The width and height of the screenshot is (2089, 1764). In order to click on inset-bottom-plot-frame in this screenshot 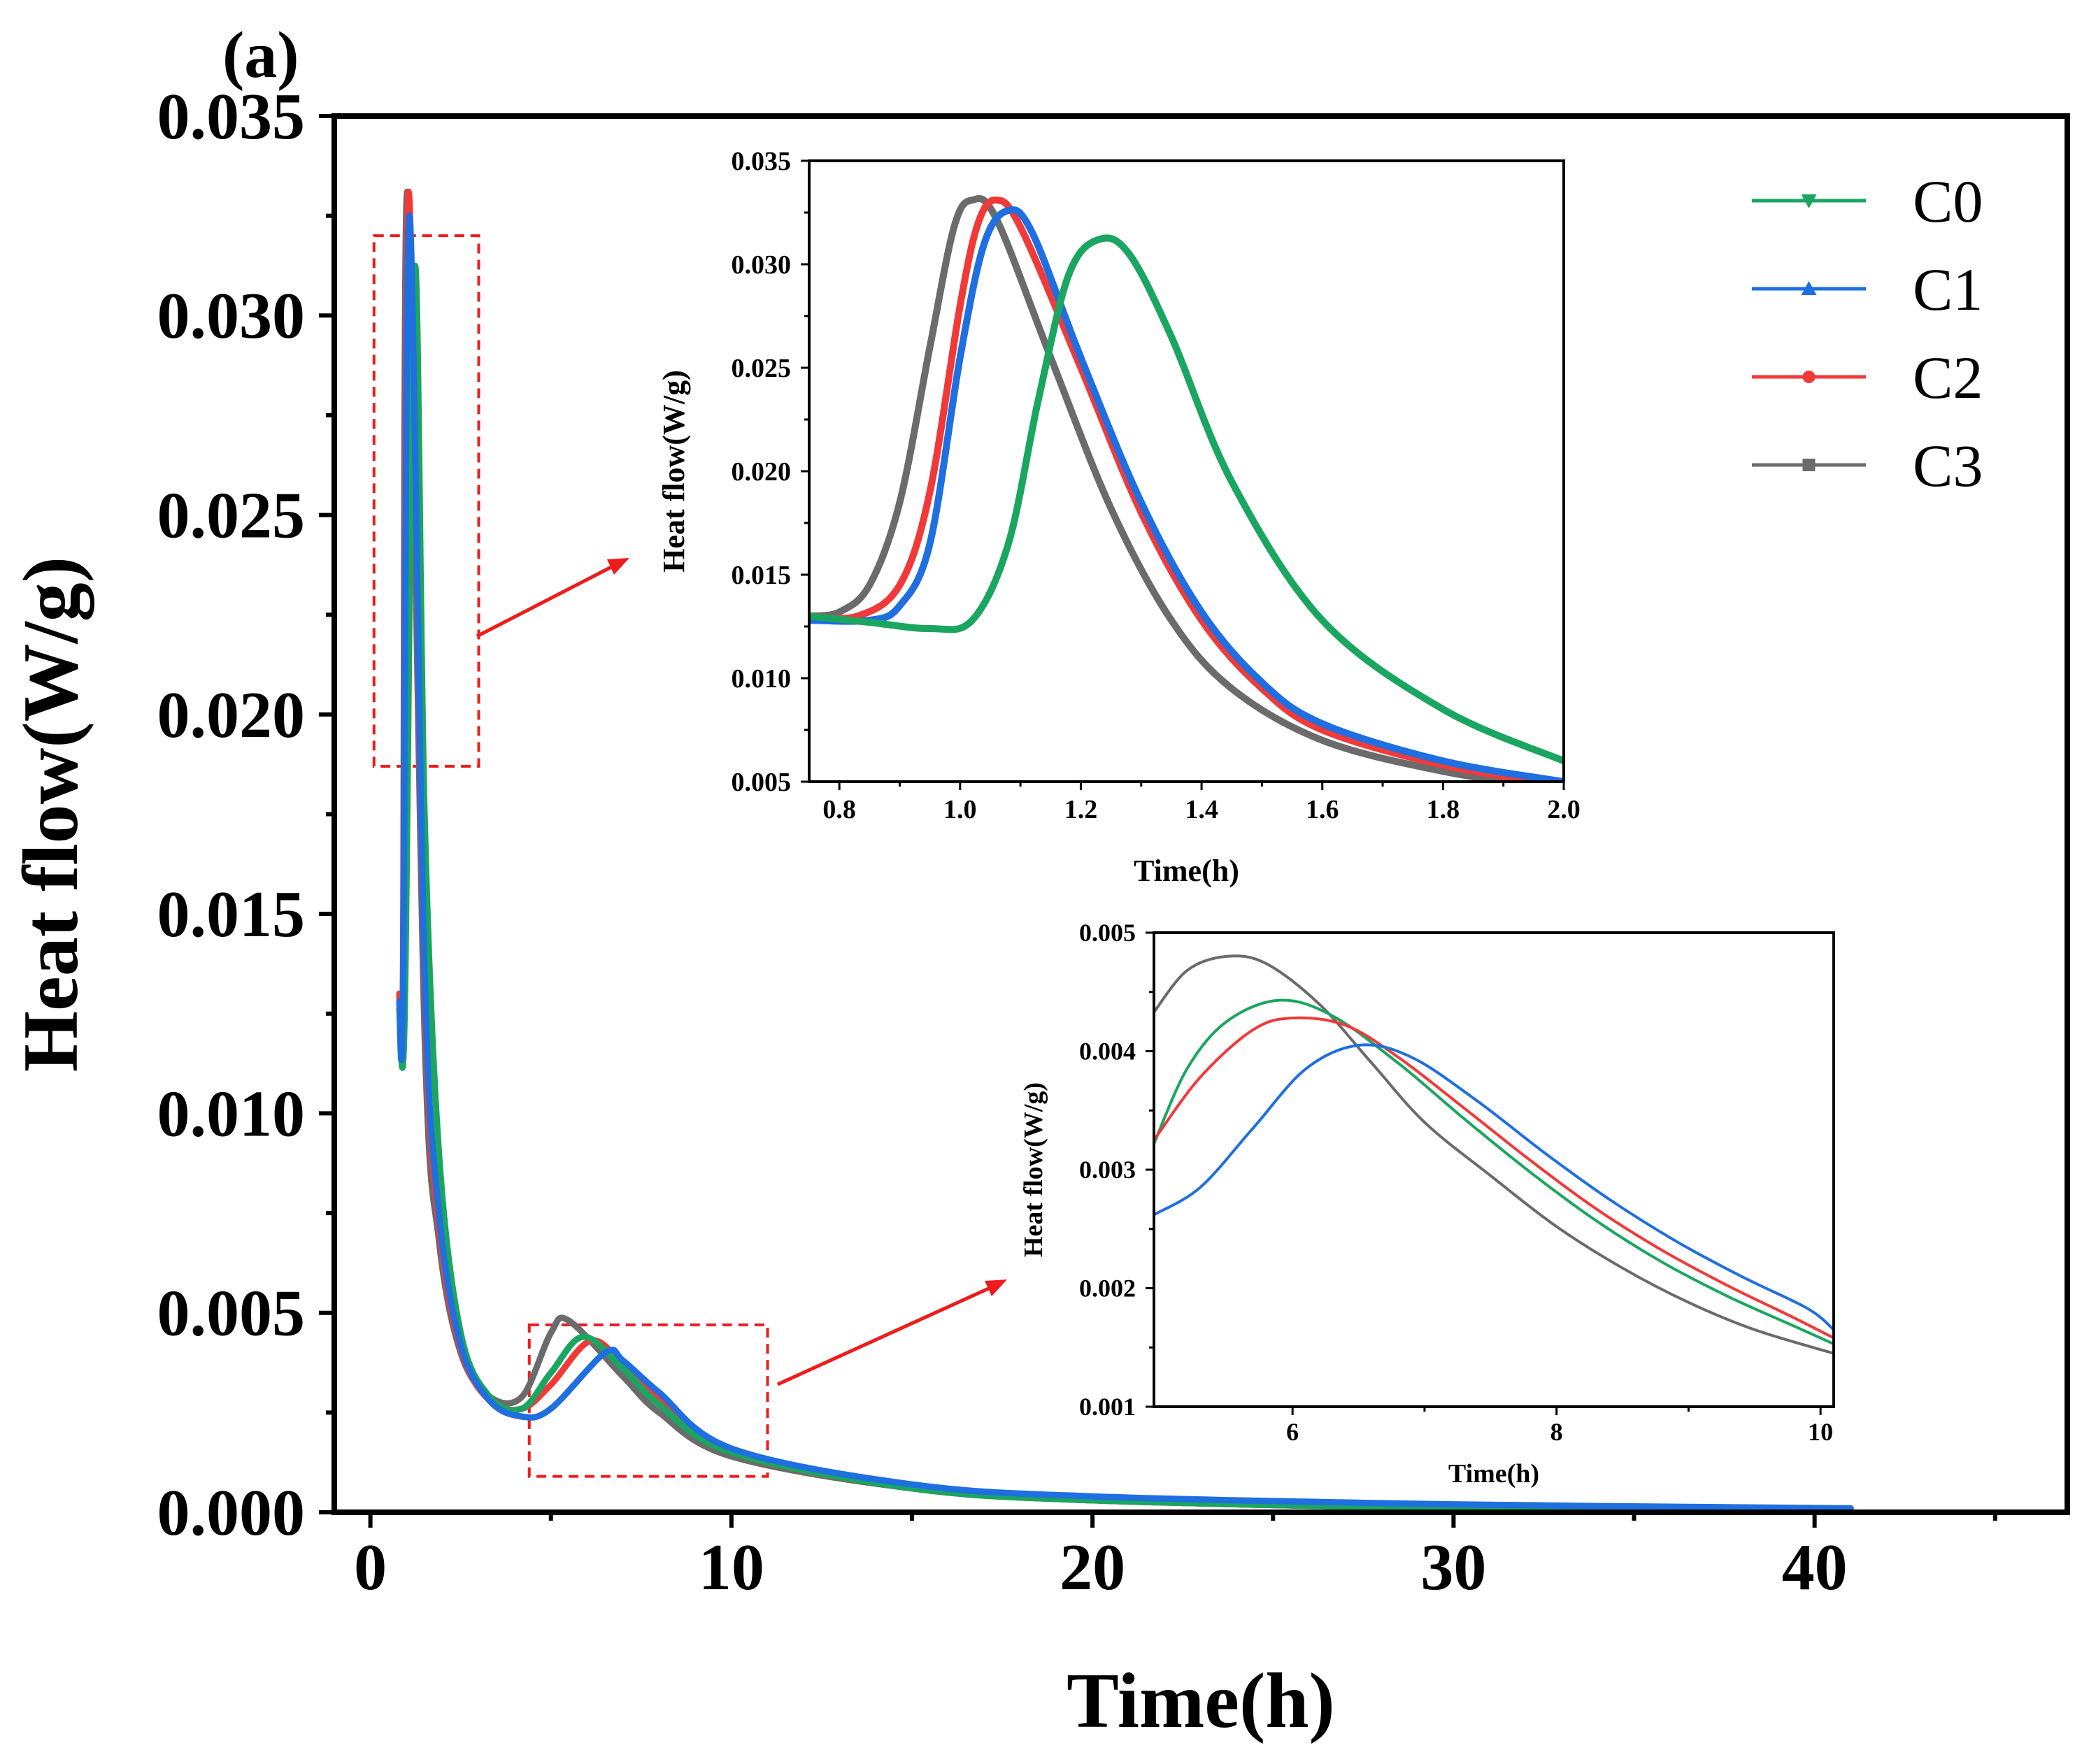, I will do `click(1494, 1170)`.